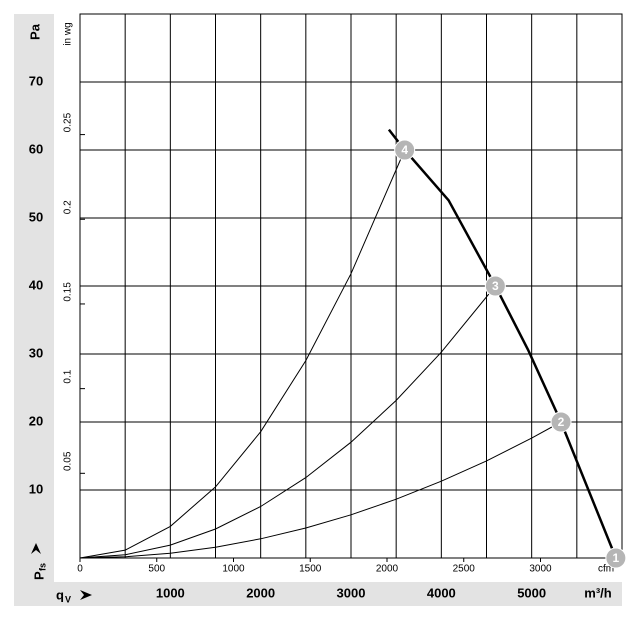  What do you see at coordinates (34, 310) in the screenshot?
I see `left-strip` at bounding box center [34, 310].